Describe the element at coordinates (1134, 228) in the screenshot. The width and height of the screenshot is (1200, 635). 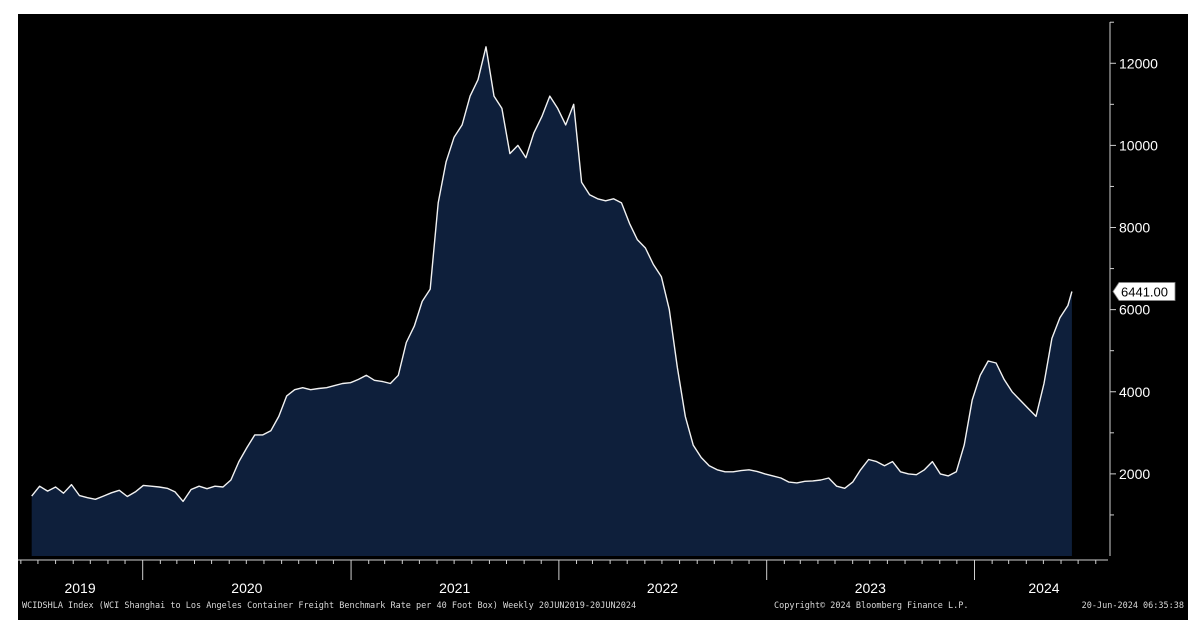
I see `y-tick-label: 8000` at that location.